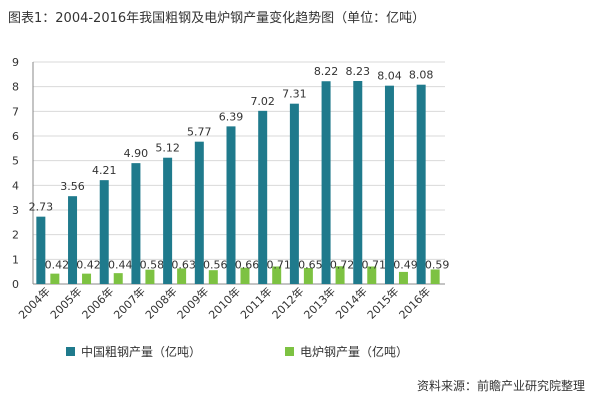  What do you see at coordinates (15, 136) in the screenshot?
I see `y-tick-label: 6` at bounding box center [15, 136].